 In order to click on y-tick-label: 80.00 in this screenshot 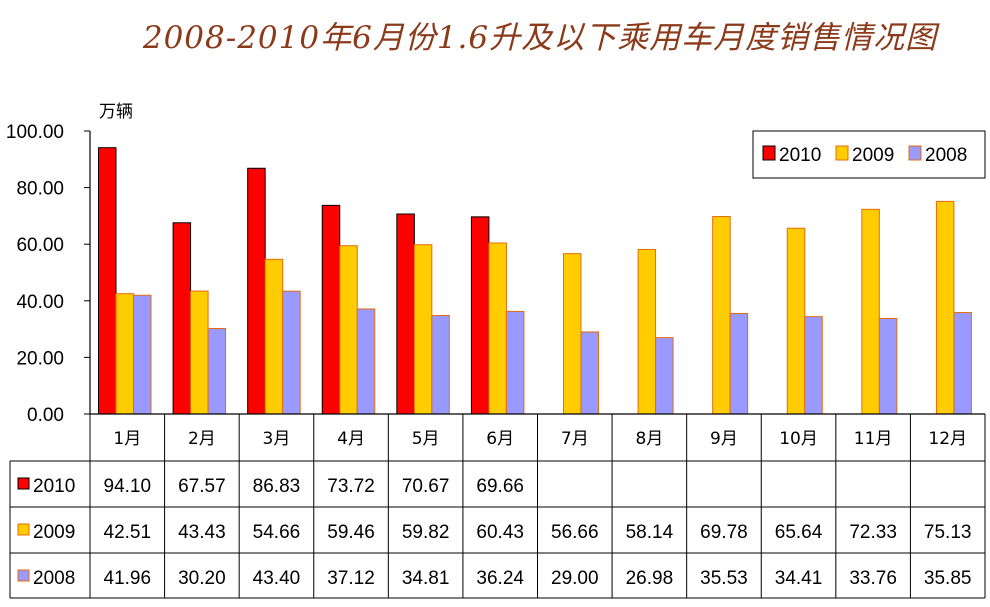, I will do `click(40, 189)`.